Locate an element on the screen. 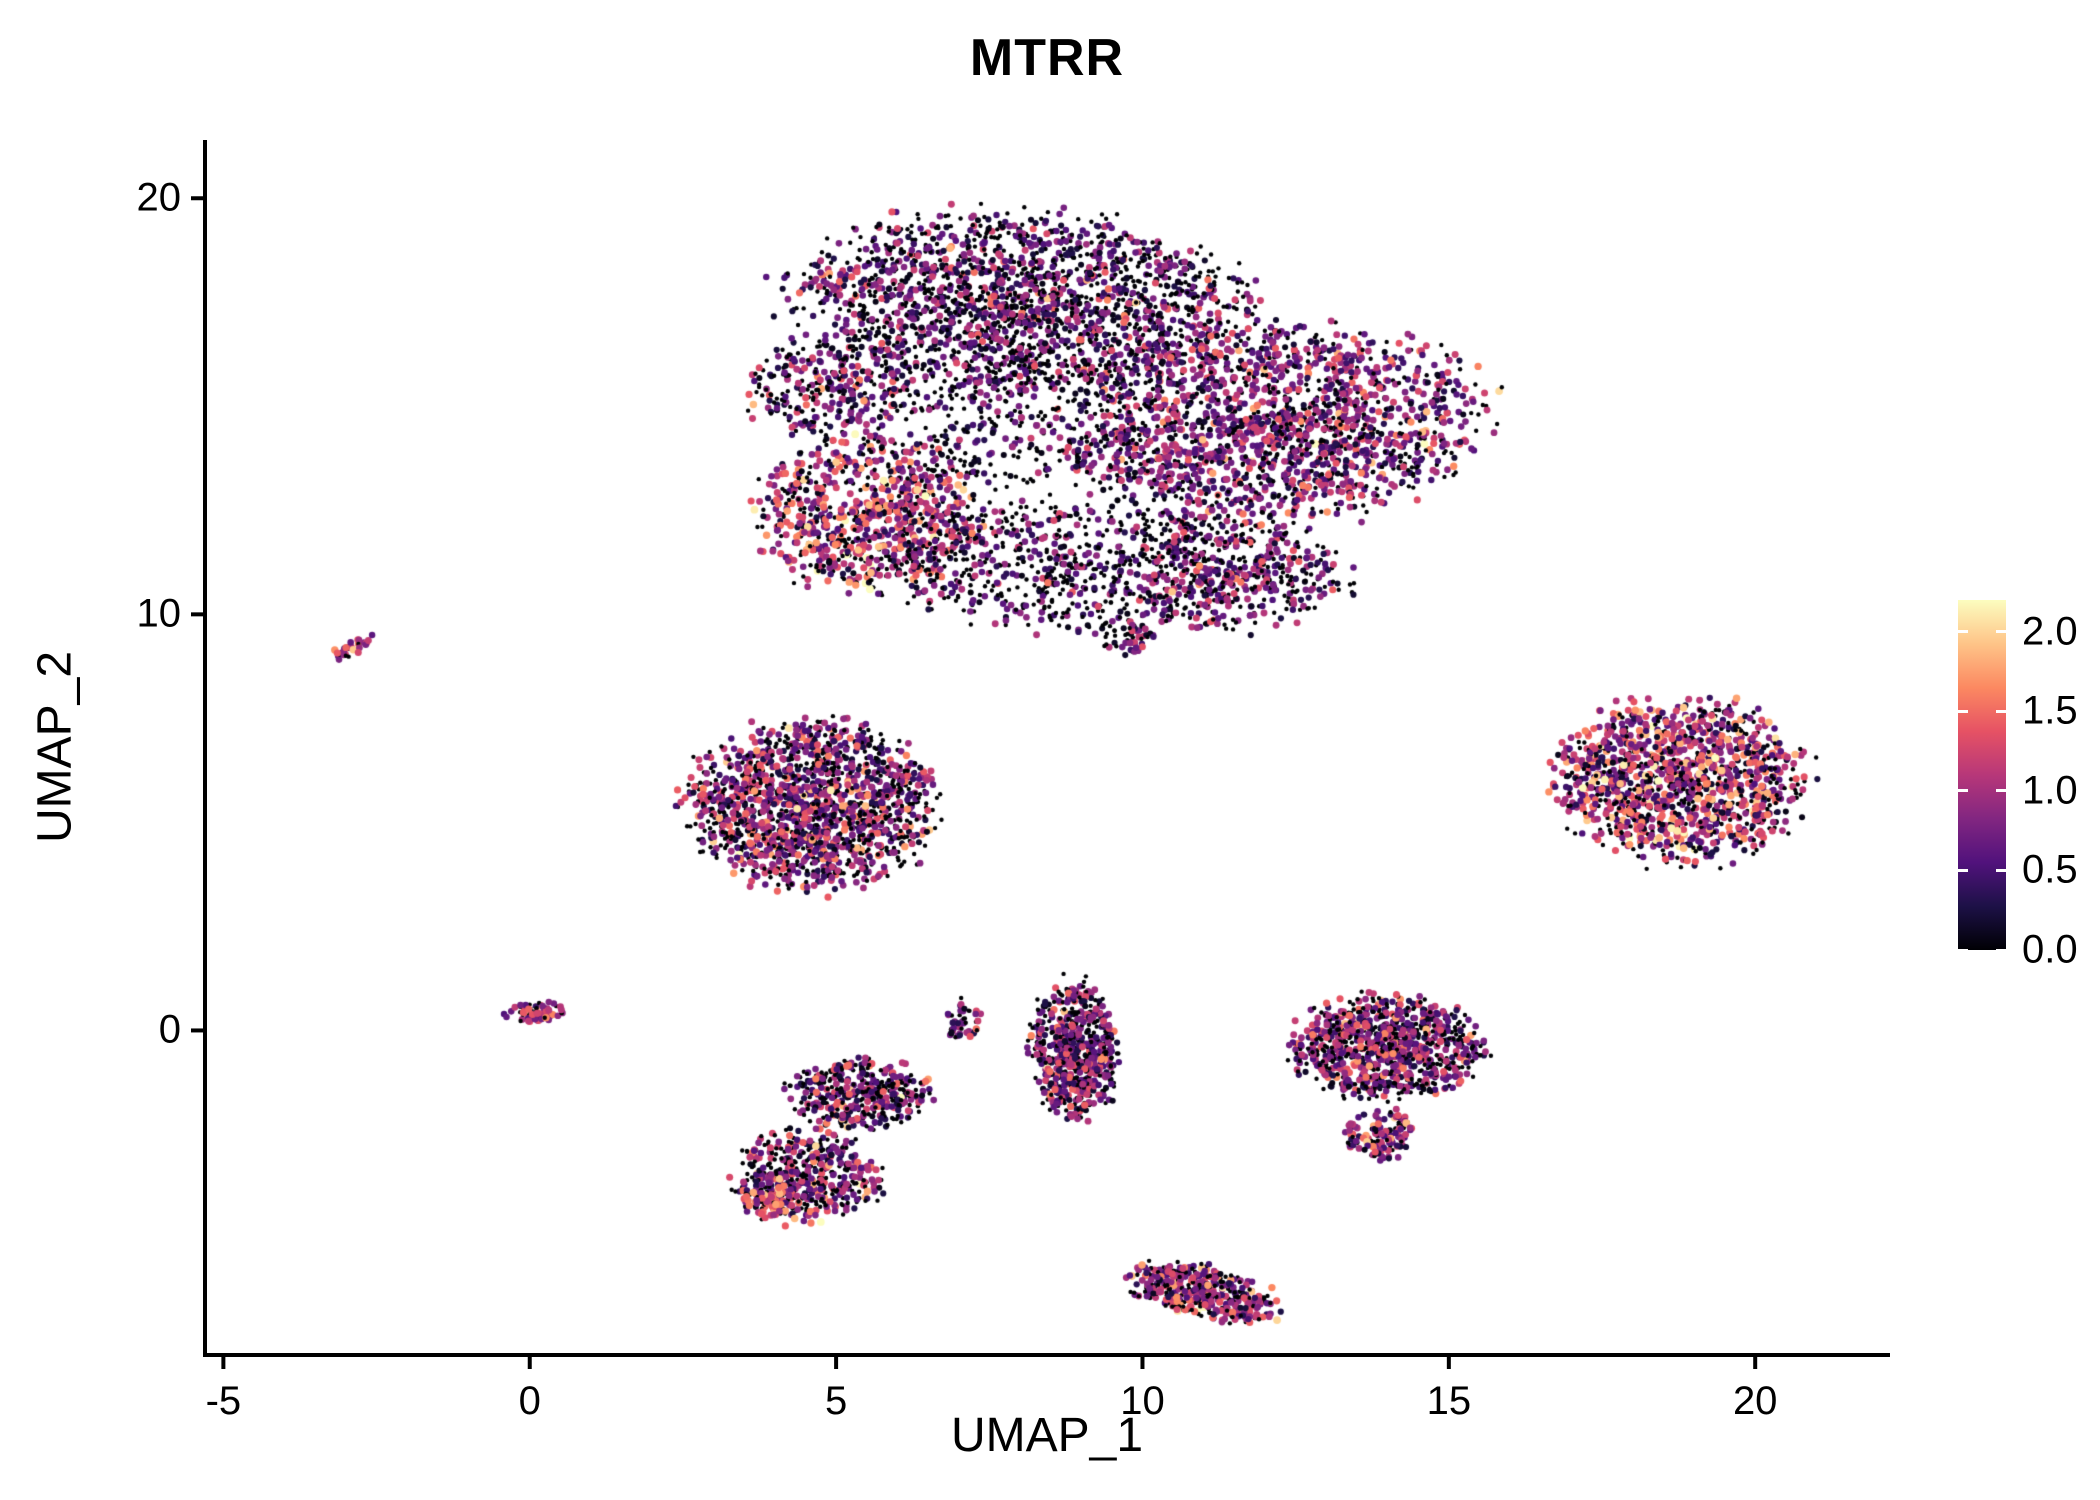  x-tick-label: 5 is located at coordinates (836, 1401).